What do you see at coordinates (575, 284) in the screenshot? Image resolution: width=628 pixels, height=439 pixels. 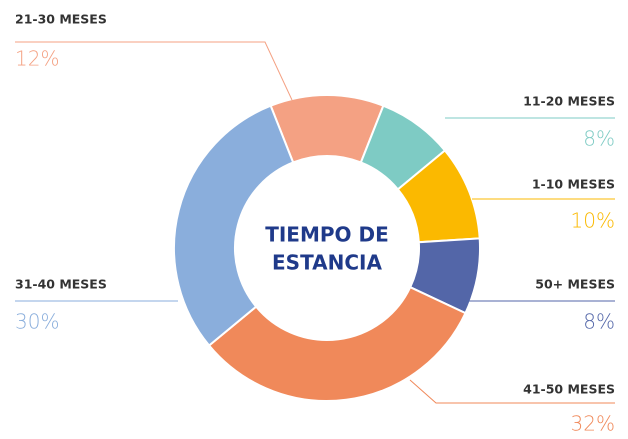 I see `category-label: 50+ MESES` at bounding box center [575, 284].